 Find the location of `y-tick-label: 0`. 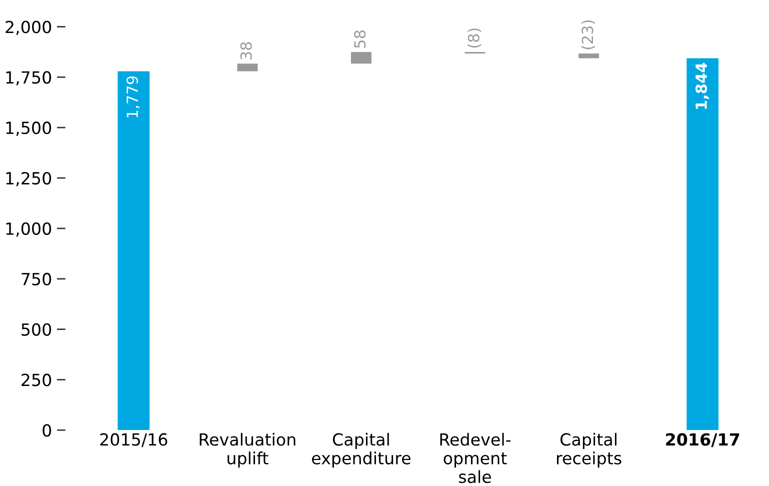

y-tick-label: 0 is located at coordinates (47, 430).